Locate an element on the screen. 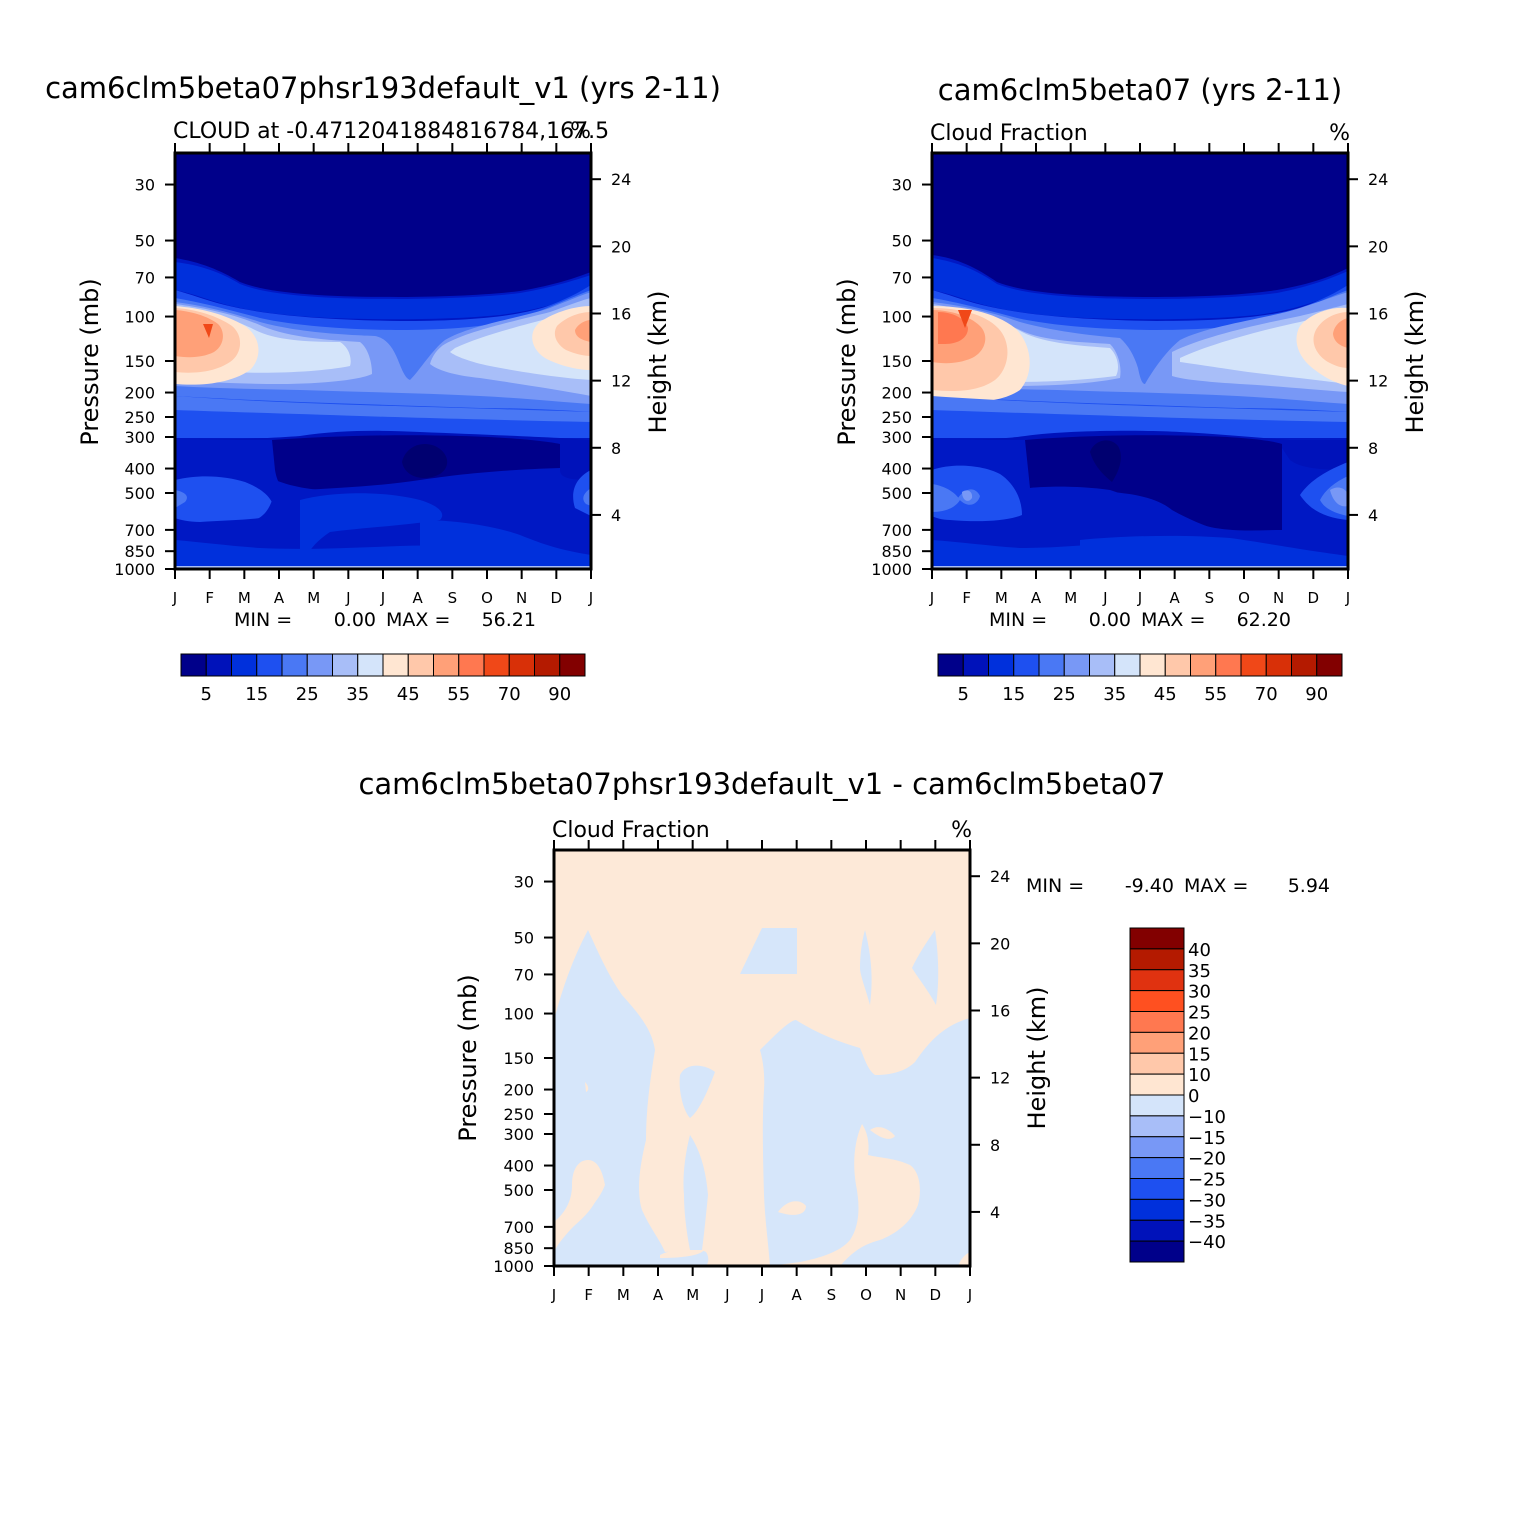  x-tick-label: S is located at coordinates (832, 1295).